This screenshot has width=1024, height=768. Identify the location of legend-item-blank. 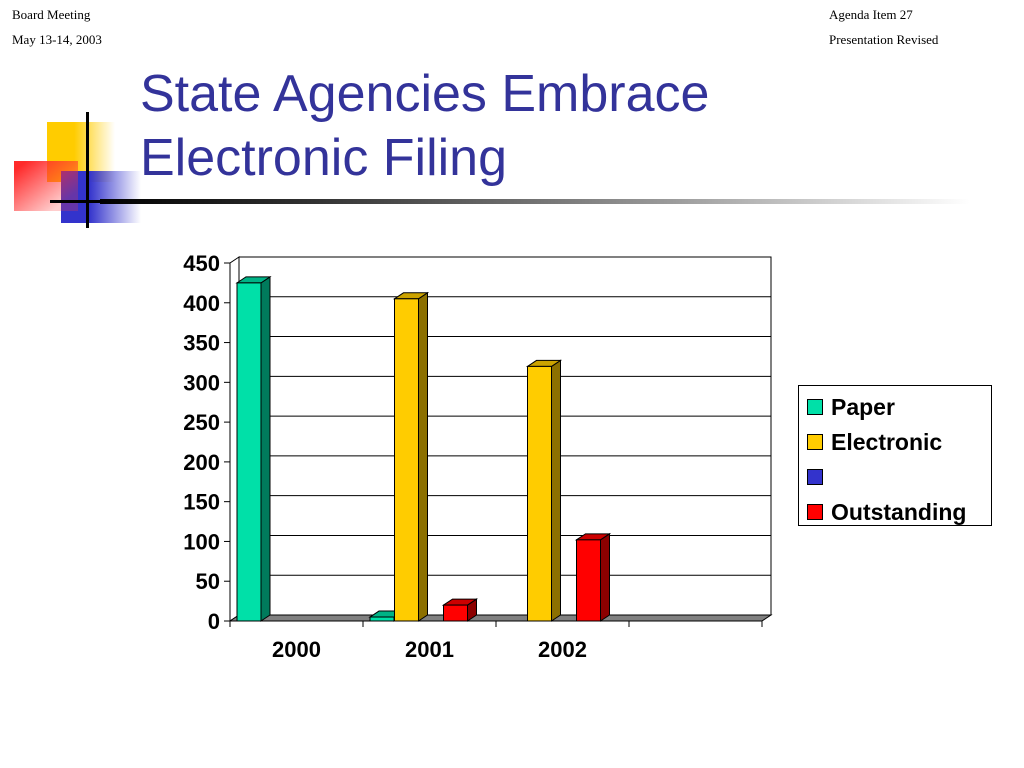
(819, 477).